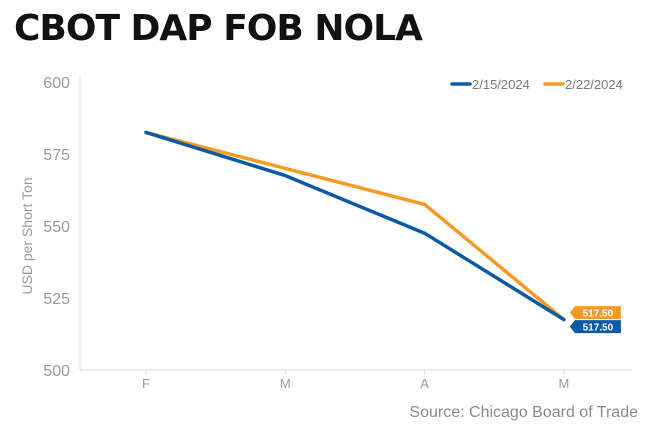 The width and height of the screenshot is (652, 435). Describe the element at coordinates (536, 84) in the screenshot. I see `legend: 2/15/2024 2/22/2024` at that location.